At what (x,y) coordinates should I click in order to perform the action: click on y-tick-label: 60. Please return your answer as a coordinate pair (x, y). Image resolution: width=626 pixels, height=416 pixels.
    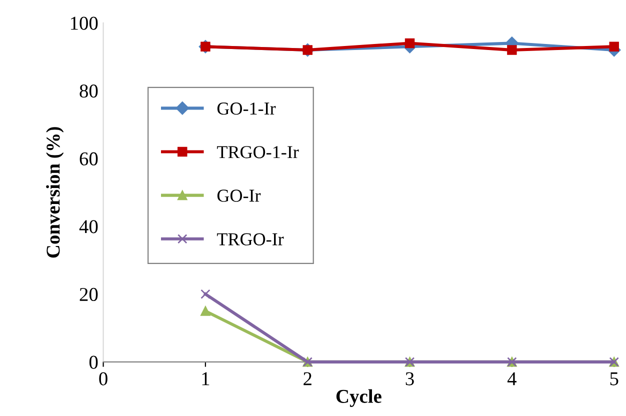
    Looking at the image, I should click on (89, 159).